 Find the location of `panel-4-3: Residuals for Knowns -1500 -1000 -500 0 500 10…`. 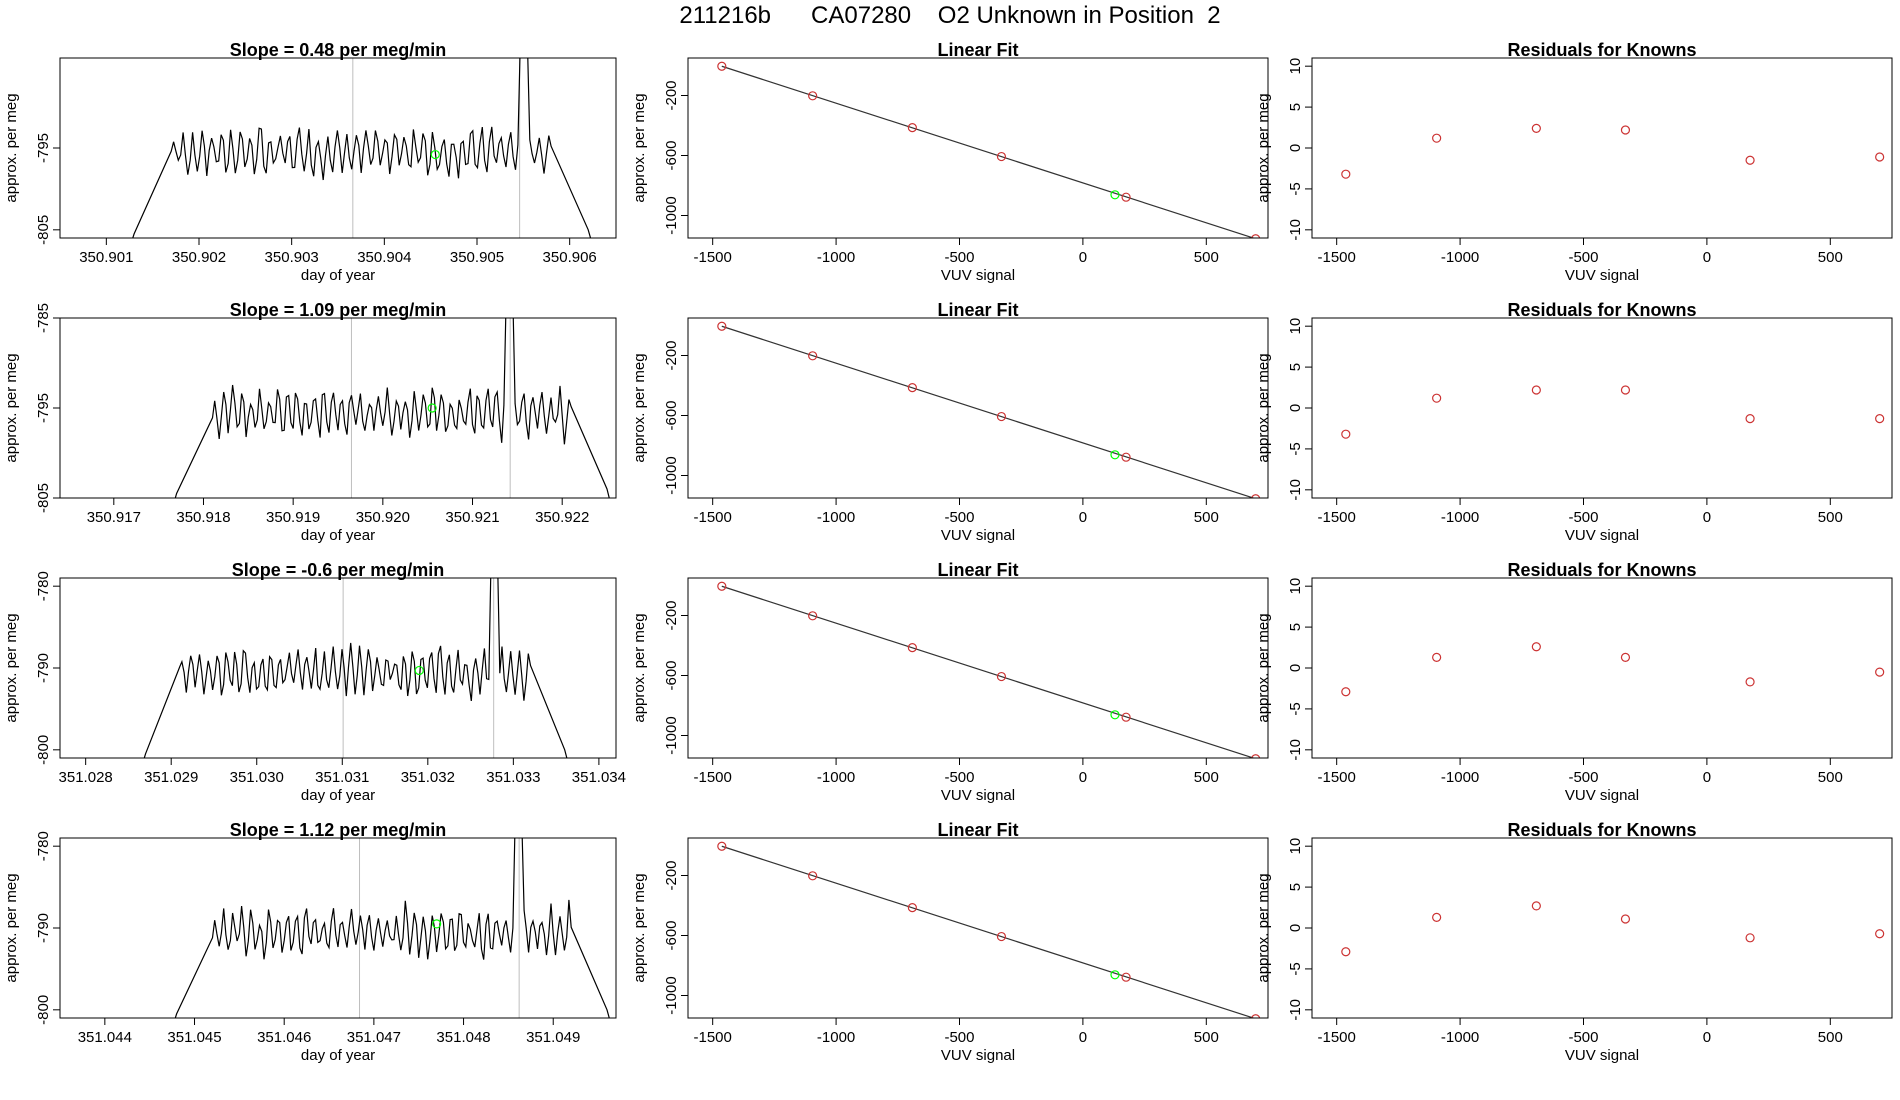

panel-4-3: Residuals for Knowns -1500 -1000 -500 0 500 10… is located at coordinates (1574, 942).